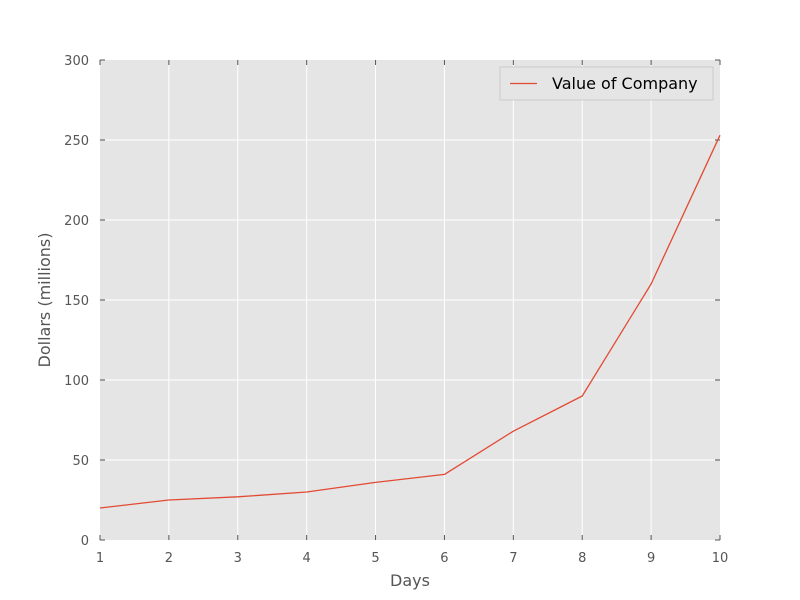 This screenshot has width=800, height=600. Describe the element at coordinates (100, 558) in the screenshot. I see `x-tick-label: 1` at that location.